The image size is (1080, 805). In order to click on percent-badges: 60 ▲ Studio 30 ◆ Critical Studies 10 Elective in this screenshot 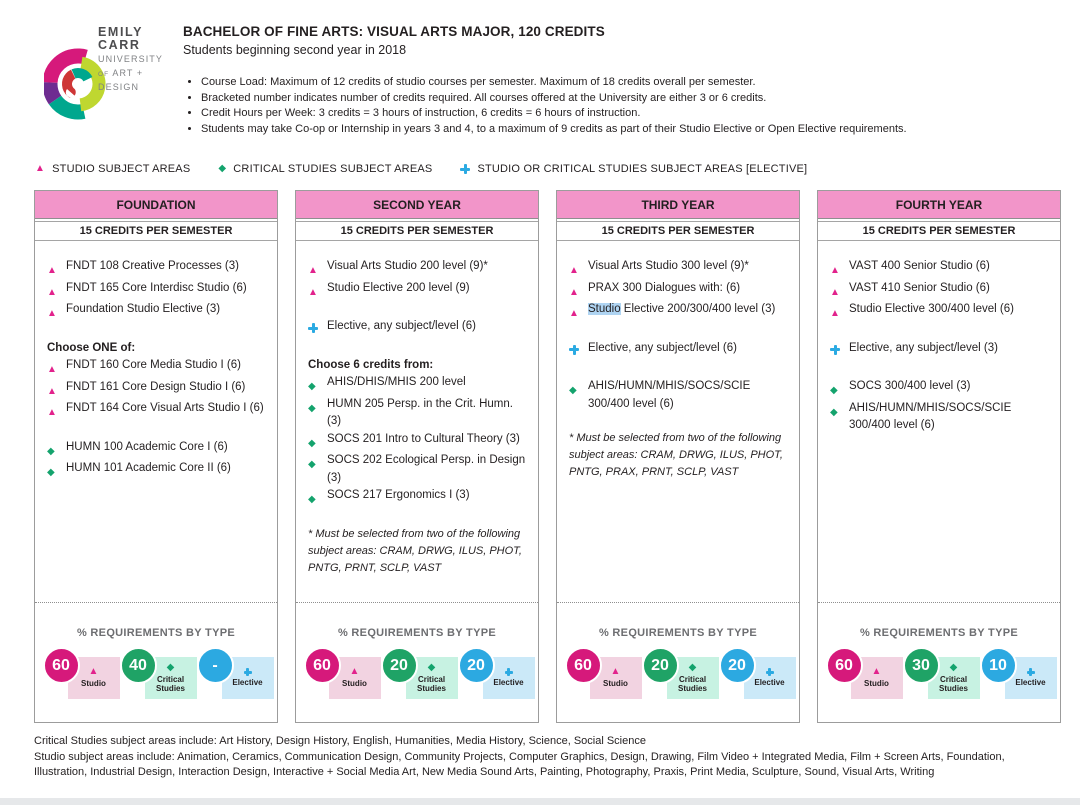, I will do `click(939, 674)`.